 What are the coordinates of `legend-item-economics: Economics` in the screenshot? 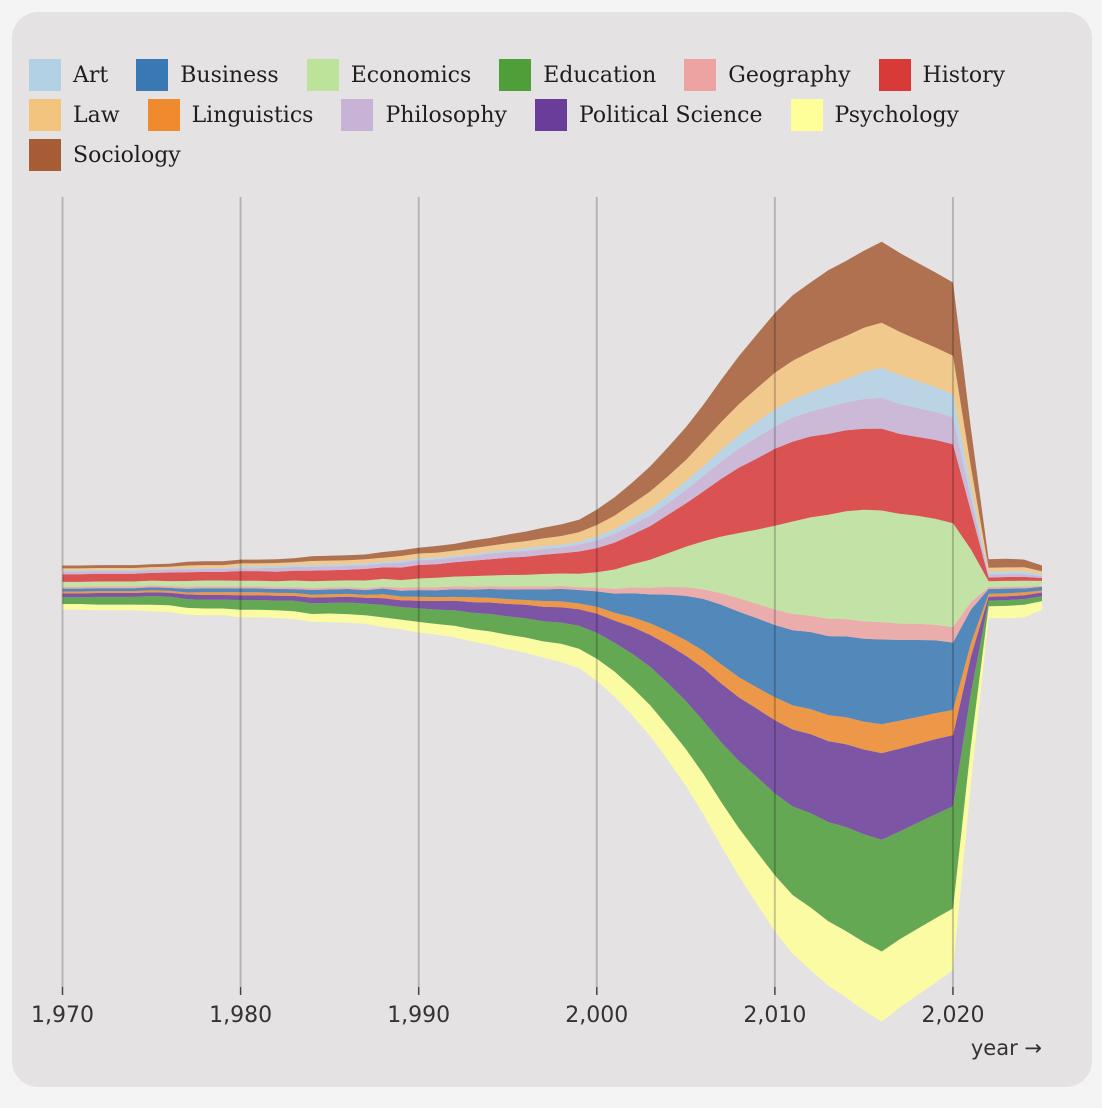 It's located at (389, 75).